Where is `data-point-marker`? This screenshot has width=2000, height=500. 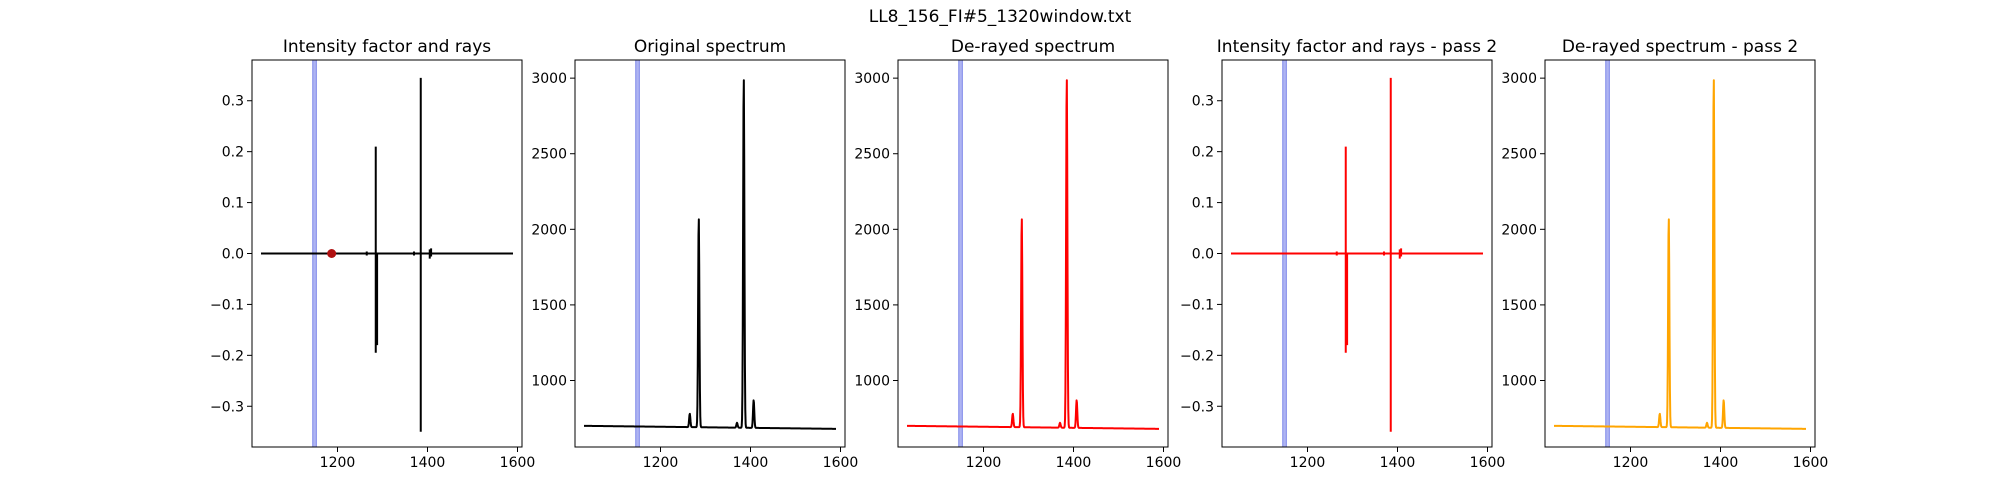 data-point-marker is located at coordinates (332, 253).